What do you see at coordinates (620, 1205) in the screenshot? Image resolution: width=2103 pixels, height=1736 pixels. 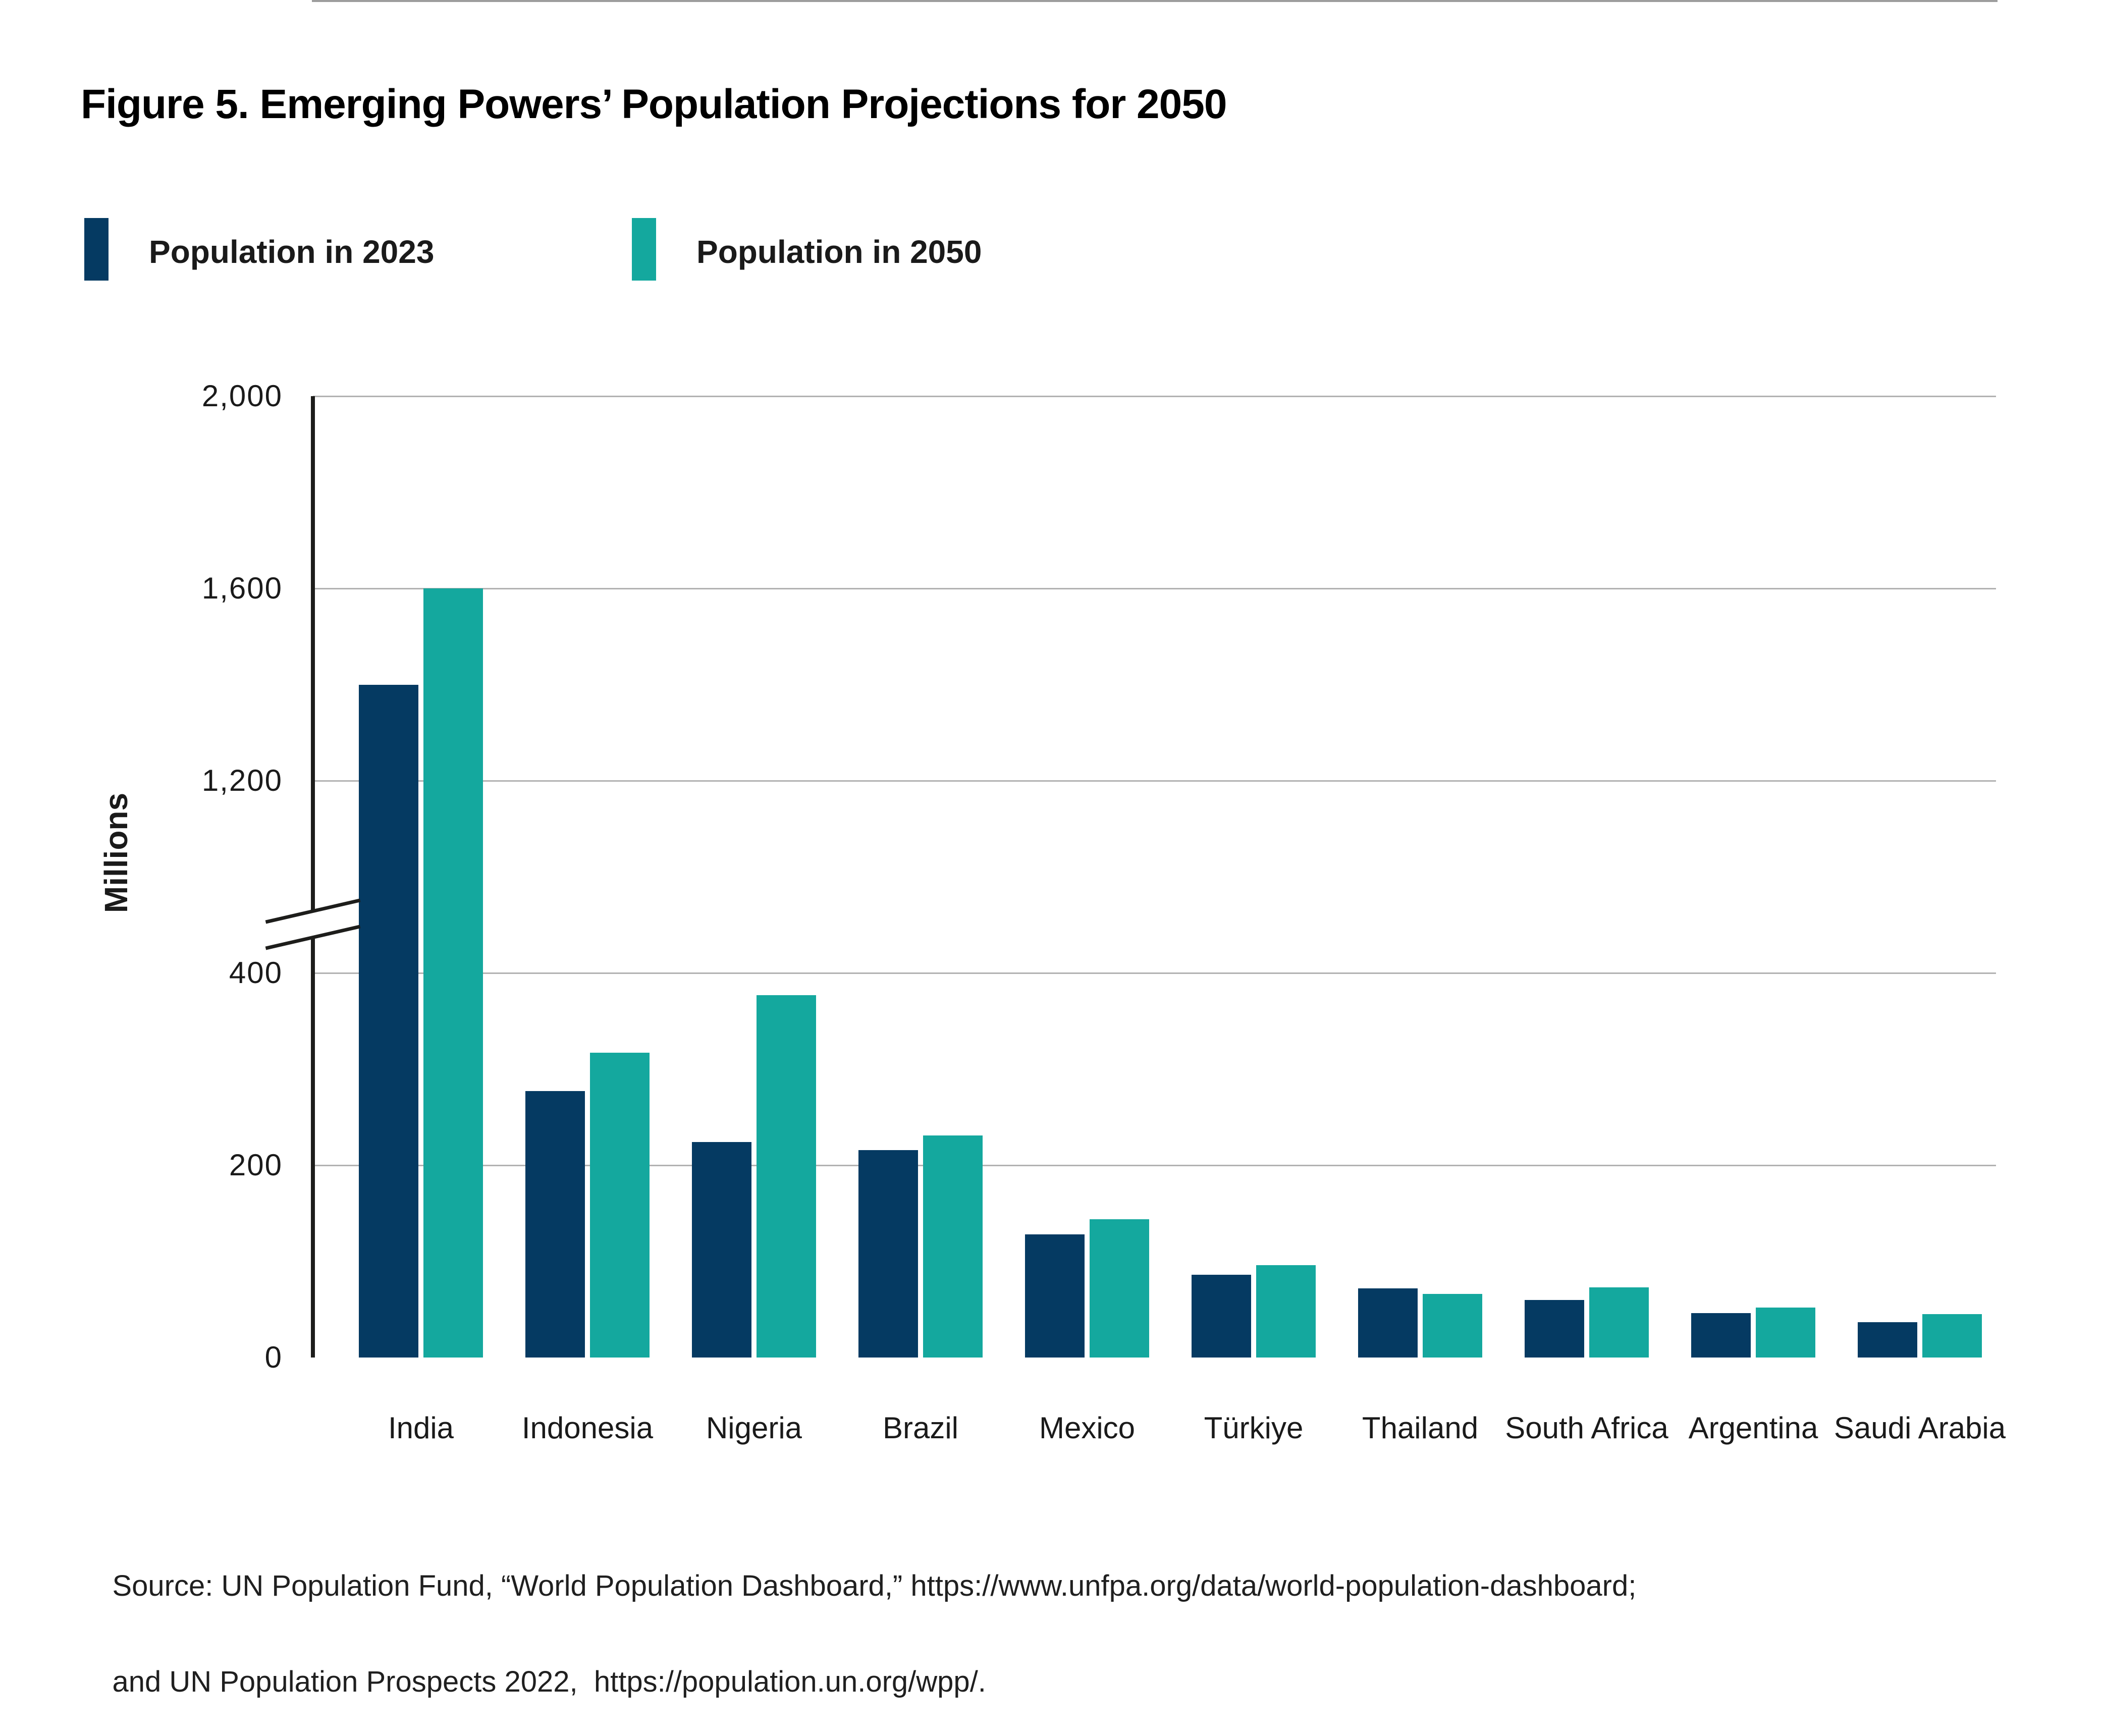 I see `bar-indonesia-2050` at bounding box center [620, 1205].